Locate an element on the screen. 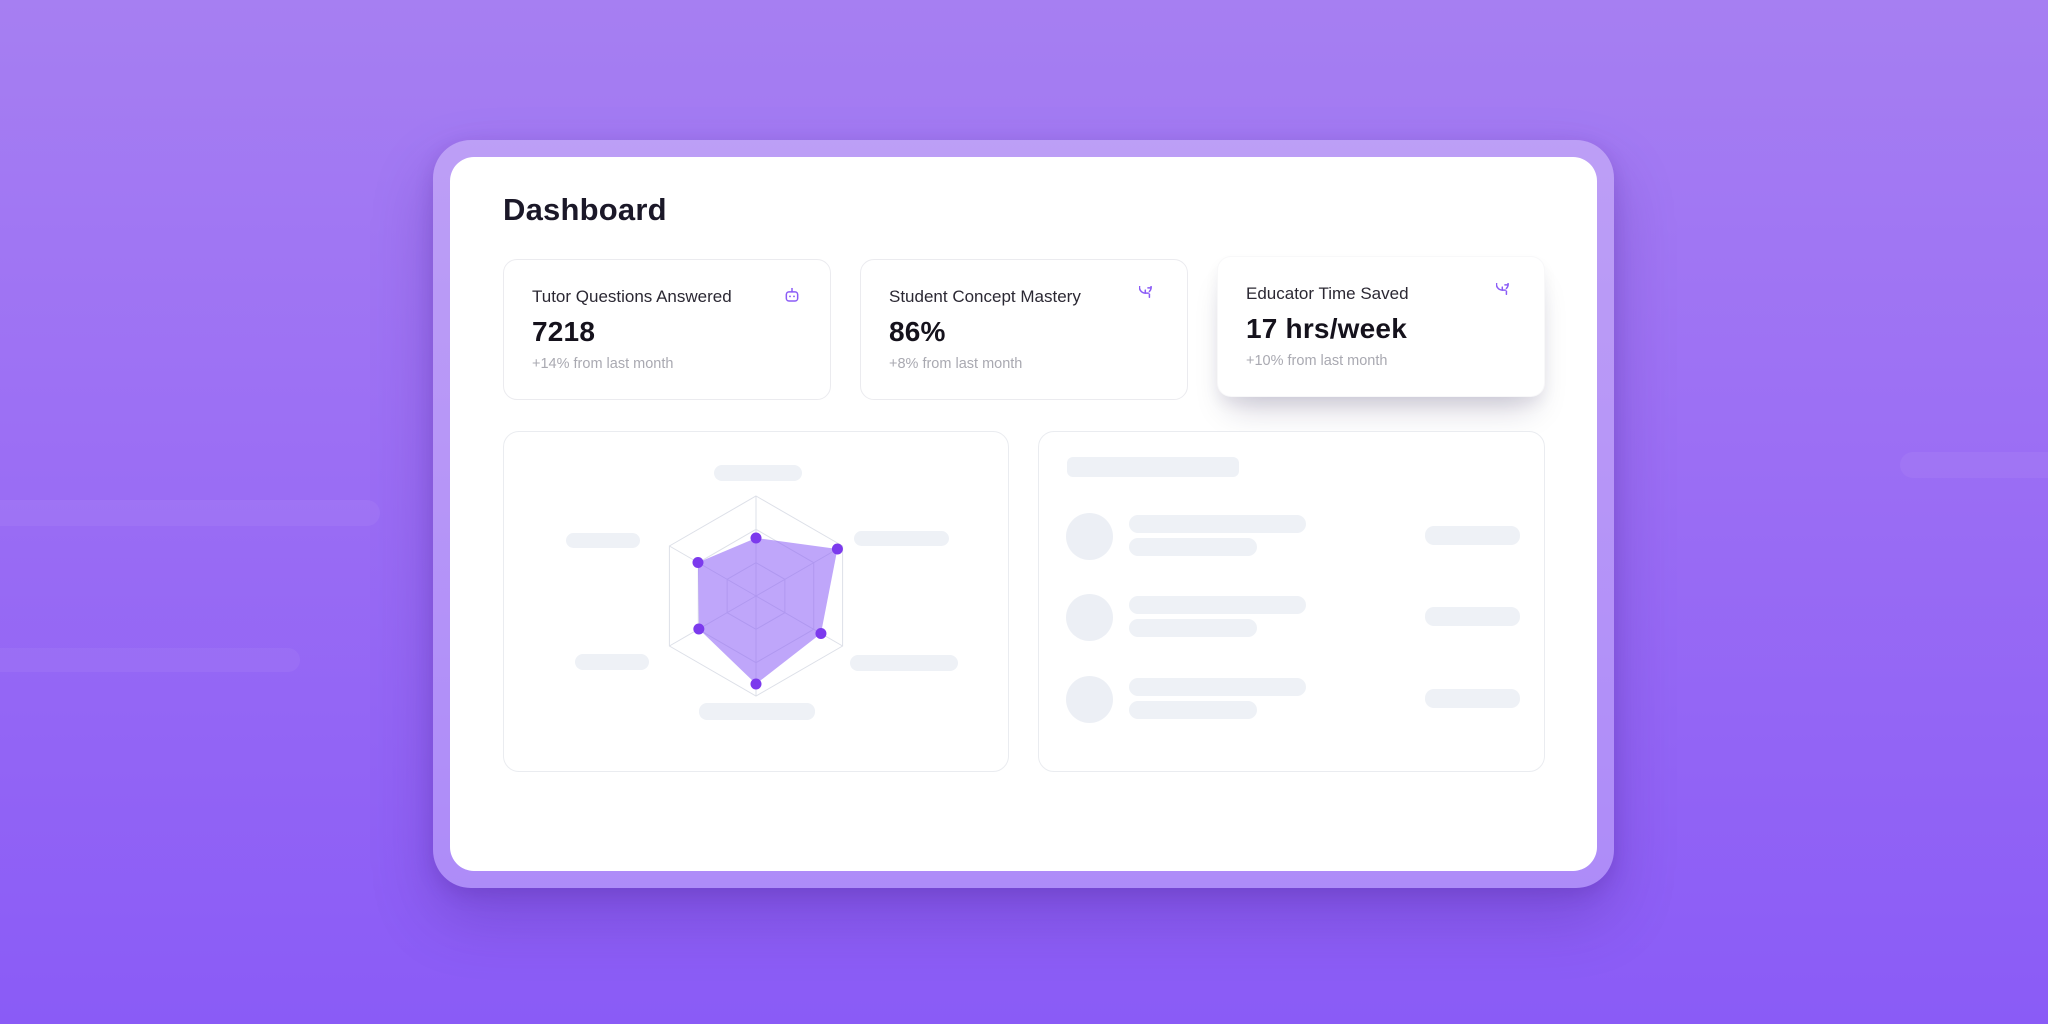 The height and width of the screenshot is (1024, 2048). stat-change: +14% from last month is located at coordinates (603, 364).